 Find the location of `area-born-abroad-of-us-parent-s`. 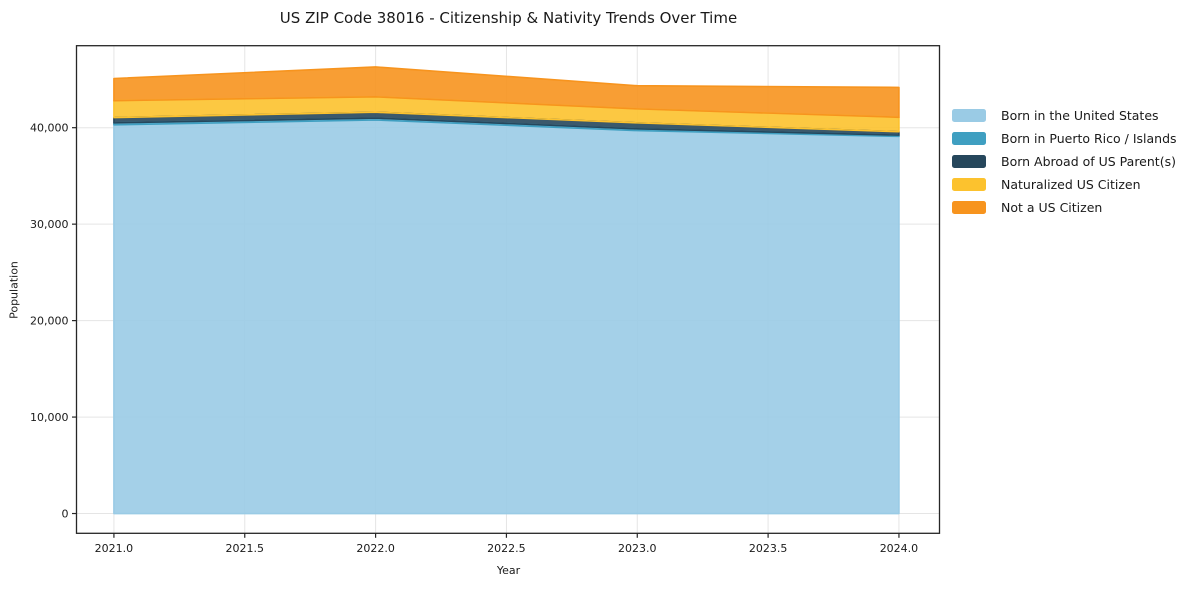

area-born-abroad-of-us-parent-s is located at coordinates (506, 124).